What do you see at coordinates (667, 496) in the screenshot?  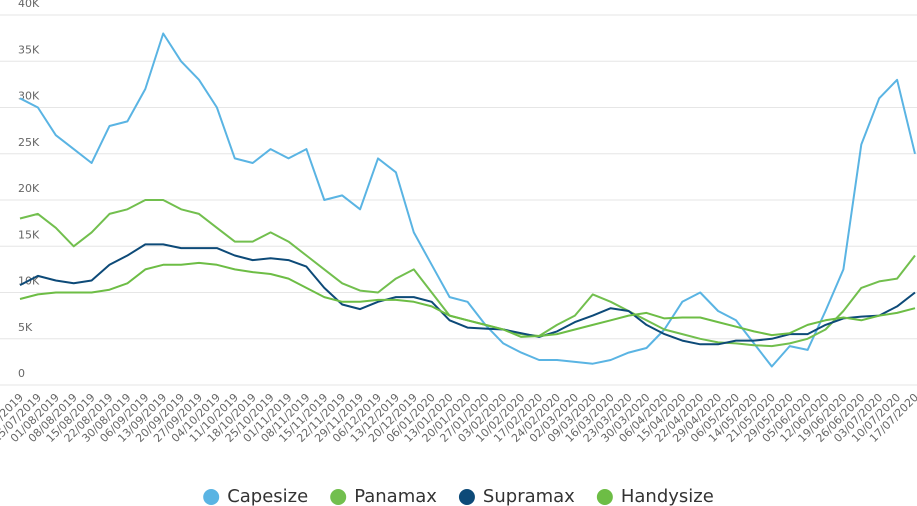 I see `legend-label: Handysize` at bounding box center [667, 496].